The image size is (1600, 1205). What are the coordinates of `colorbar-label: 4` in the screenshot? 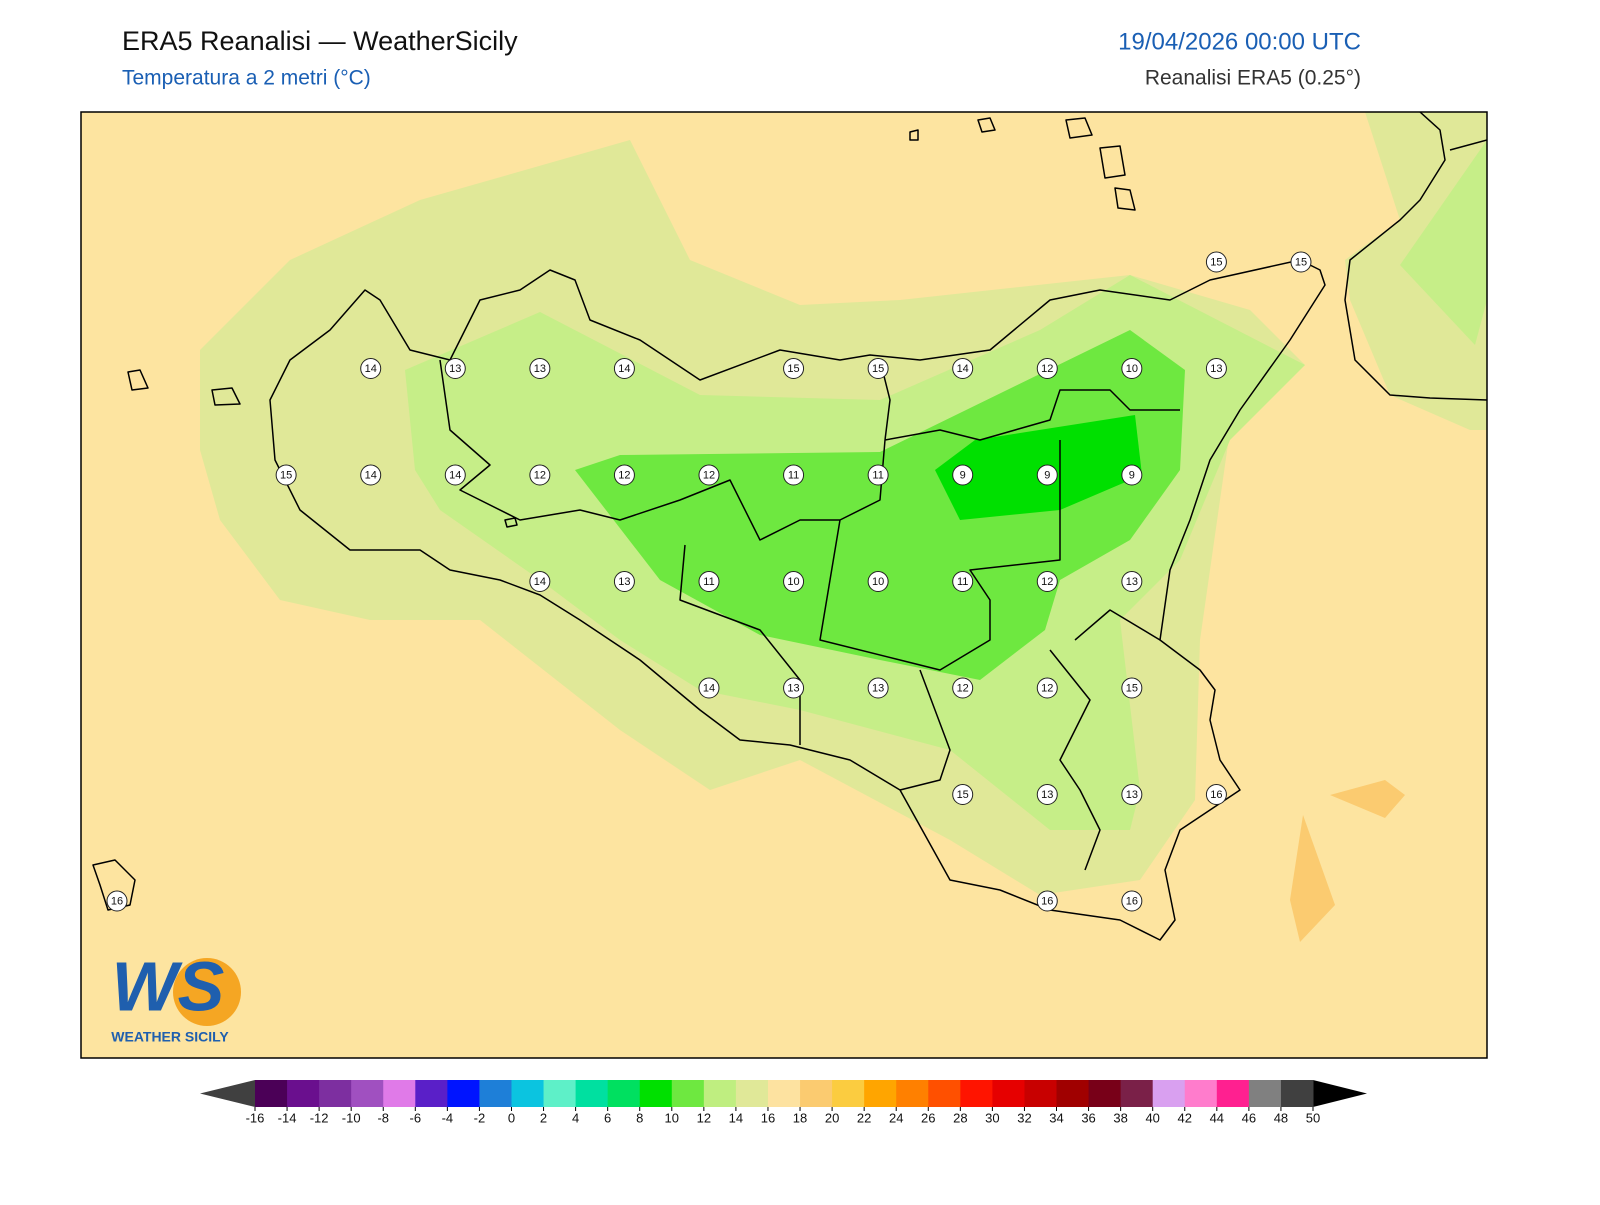 It's located at (575, 1117).